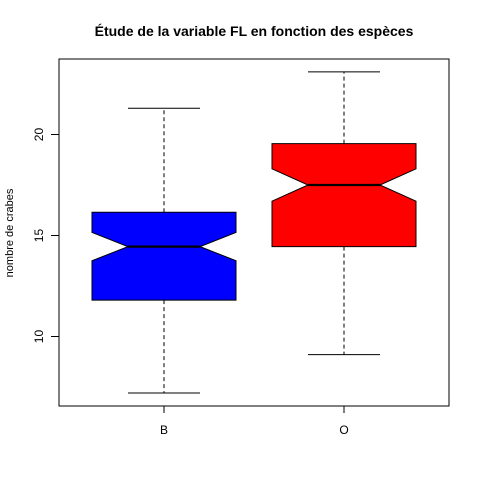 Image resolution: width=480 pixels, height=480 pixels. I want to click on y-tick-label: 10, so click(39, 337).